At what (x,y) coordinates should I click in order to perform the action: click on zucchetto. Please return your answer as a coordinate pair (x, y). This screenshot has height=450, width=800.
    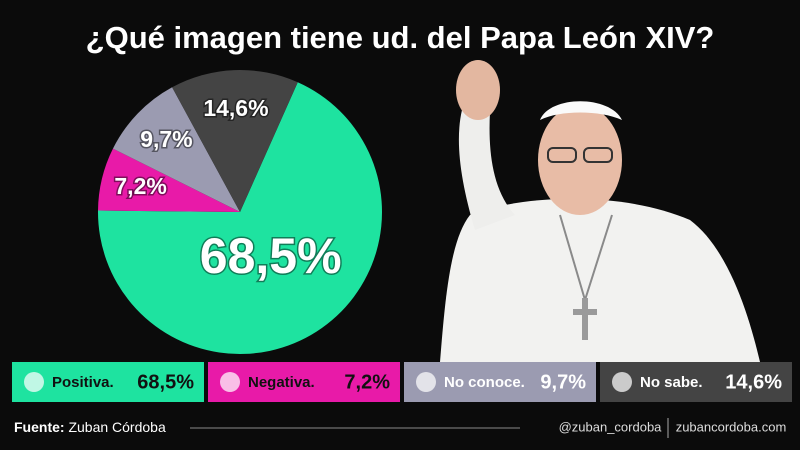
    Looking at the image, I should click on (581, 110).